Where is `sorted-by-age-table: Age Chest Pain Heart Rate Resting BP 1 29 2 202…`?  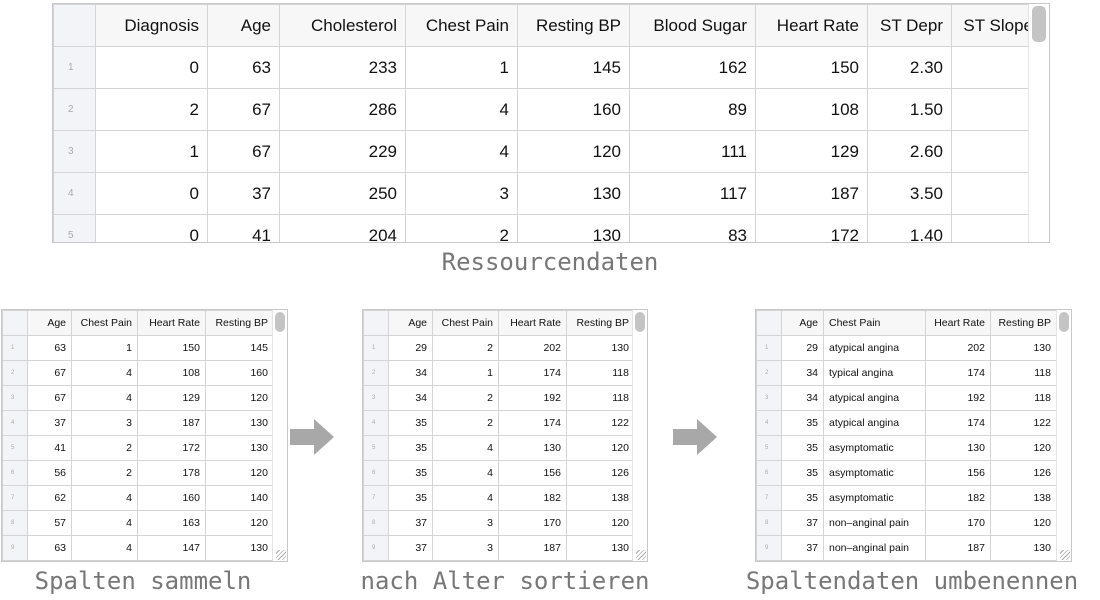 sorted-by-age-table: Age Chest Pain Heart Rate Resting BP 1 29 2 202… is located at coordinates (505, 435).